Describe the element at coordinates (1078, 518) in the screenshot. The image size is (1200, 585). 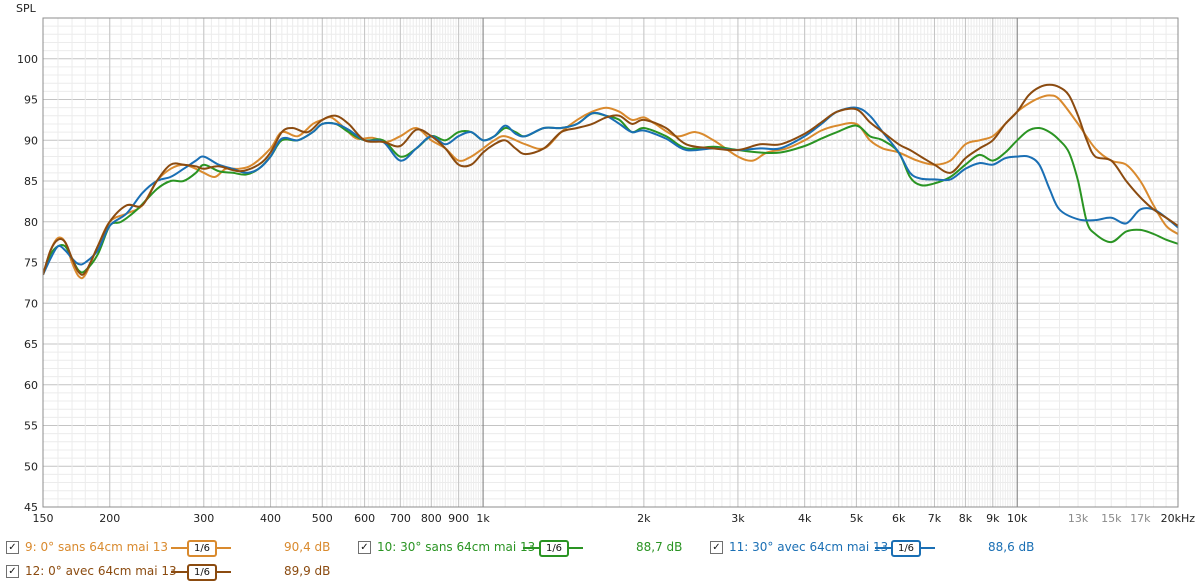
I see `x-tick-label: 13k` at that location.